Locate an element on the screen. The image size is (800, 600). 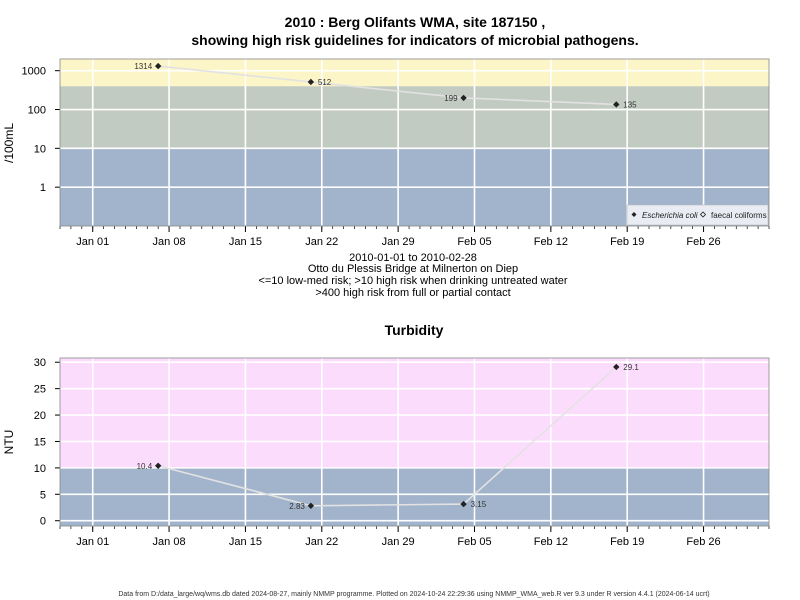
c1-series-line is located at coordinates (387, 85).